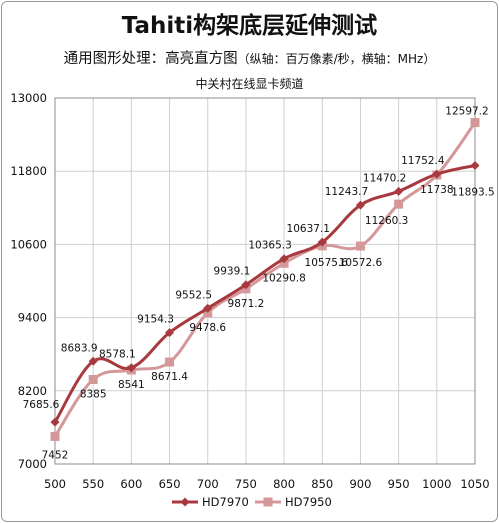 The width and height of the screenshot is (499, 523). I want to click on data-label-hd7970: 11893.5, so click(472, 192).